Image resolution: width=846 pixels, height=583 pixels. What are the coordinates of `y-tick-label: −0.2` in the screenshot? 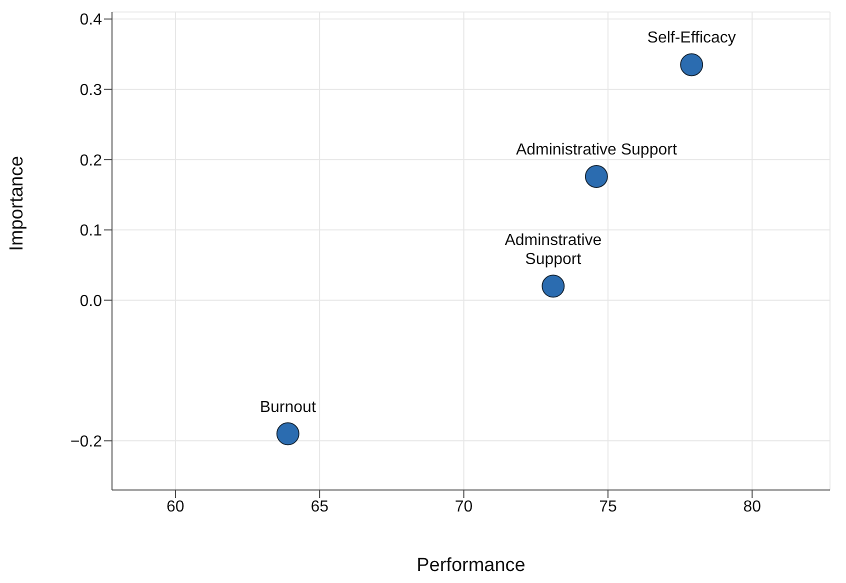 It's located at (86, 441).